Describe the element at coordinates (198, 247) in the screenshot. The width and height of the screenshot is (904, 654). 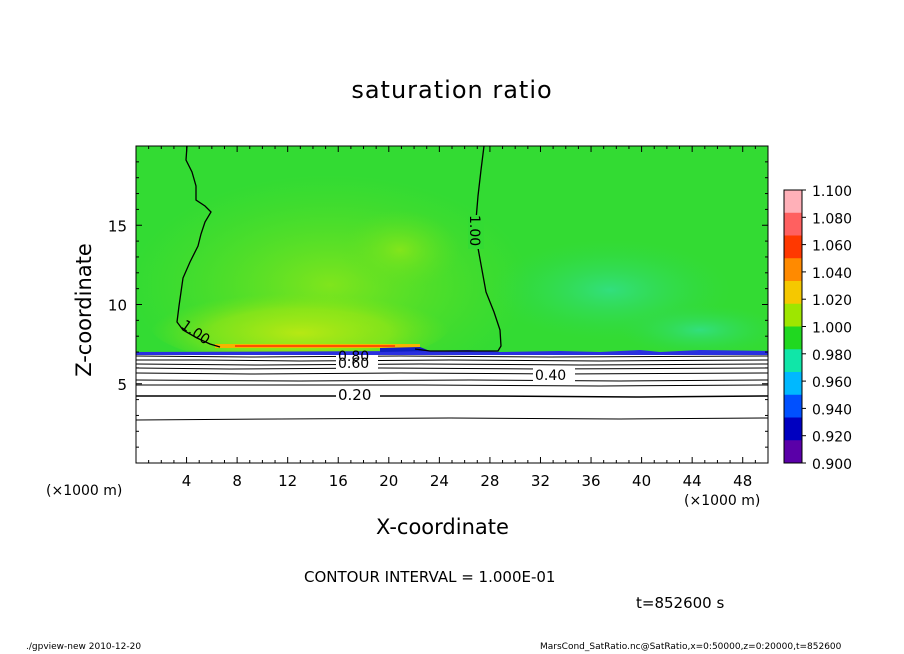
I see `contour-1.00-left` at that location.